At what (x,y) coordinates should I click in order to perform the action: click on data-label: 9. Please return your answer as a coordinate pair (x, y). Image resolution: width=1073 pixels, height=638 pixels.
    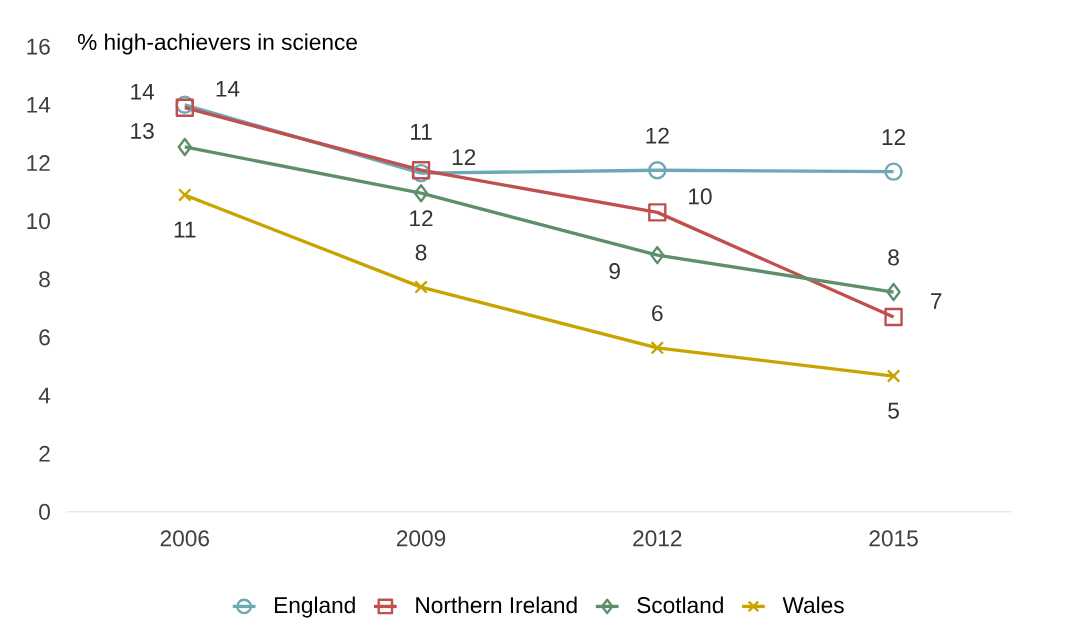
    Looking at the image, I should click on (614, 270).